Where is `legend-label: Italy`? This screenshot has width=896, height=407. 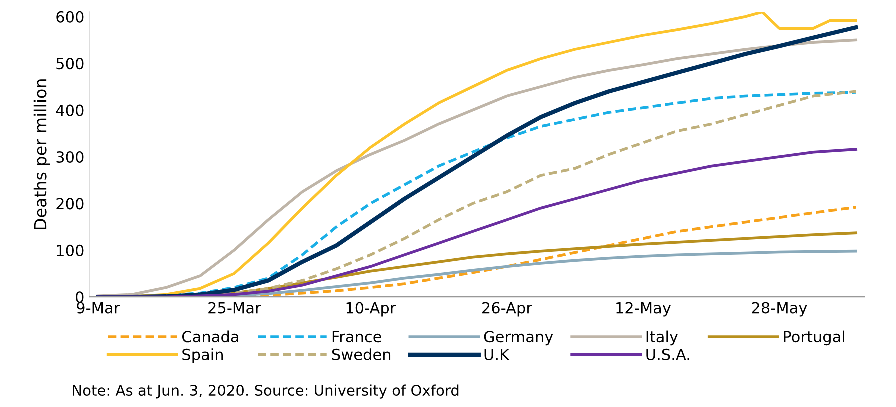
legend-label: Italy is located at coordinates (662, 338).